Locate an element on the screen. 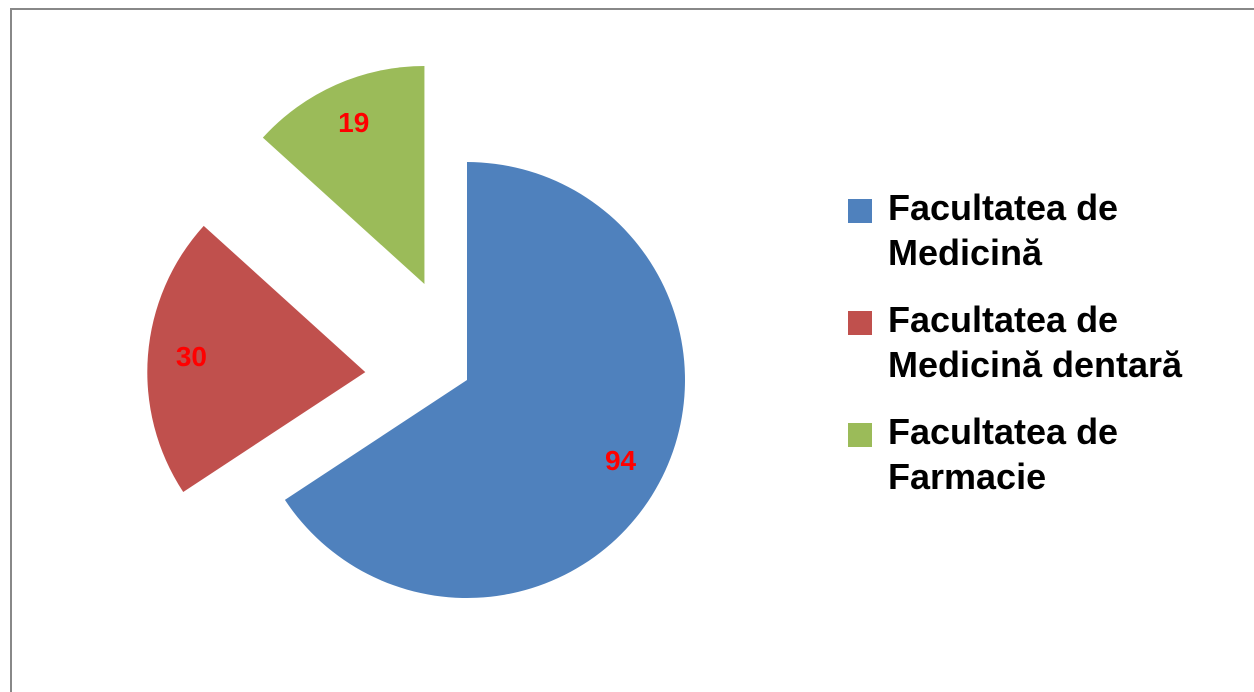  legend-label: Facultatea de Medicină dentară is located at coordinates (1035, 342).